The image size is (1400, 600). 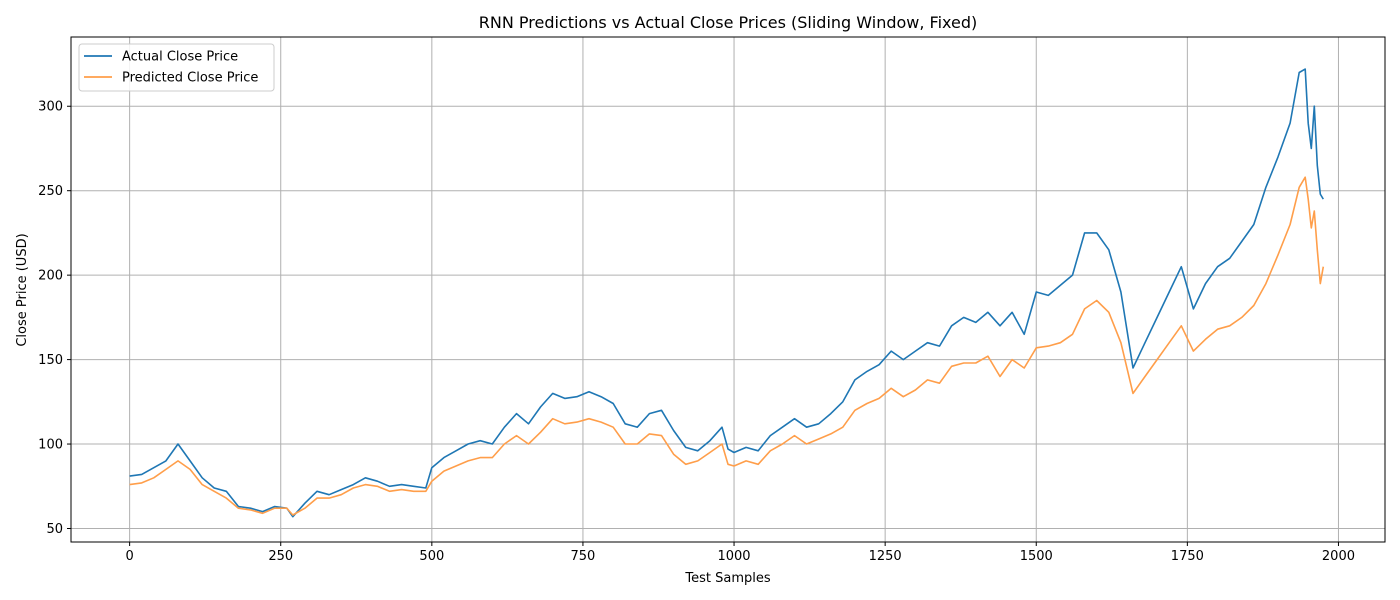 I want to click on y-tick-label: 200, so click(x=50, y=276).